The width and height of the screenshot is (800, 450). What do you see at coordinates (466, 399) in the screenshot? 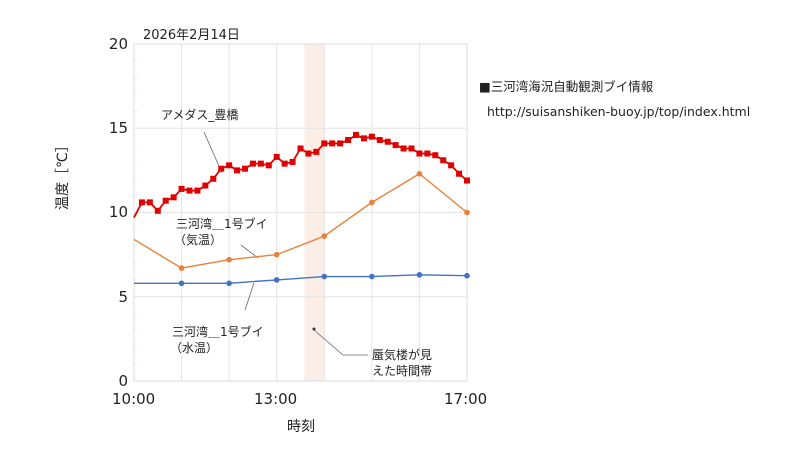
I see `x-tick-1700: 17:00` at bounding box center [466, 399].